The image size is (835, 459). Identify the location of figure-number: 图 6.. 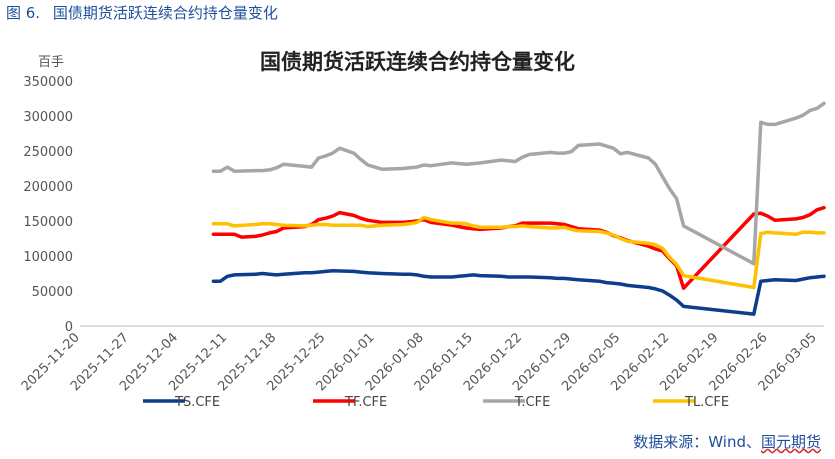
(23, 13).